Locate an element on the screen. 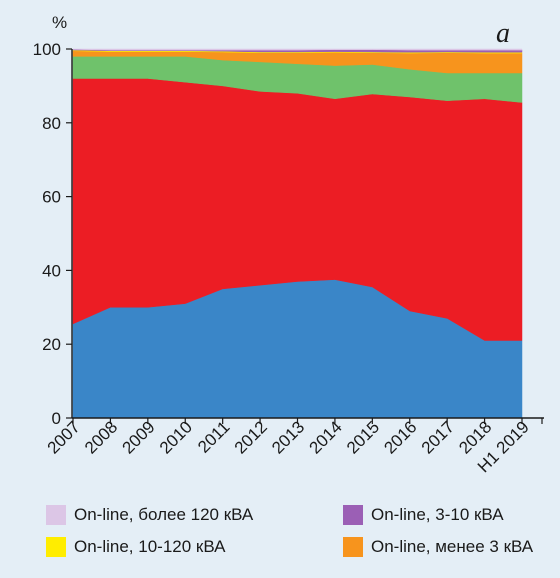  x-tick-label: 2015 is located at coordinates (363, 437).